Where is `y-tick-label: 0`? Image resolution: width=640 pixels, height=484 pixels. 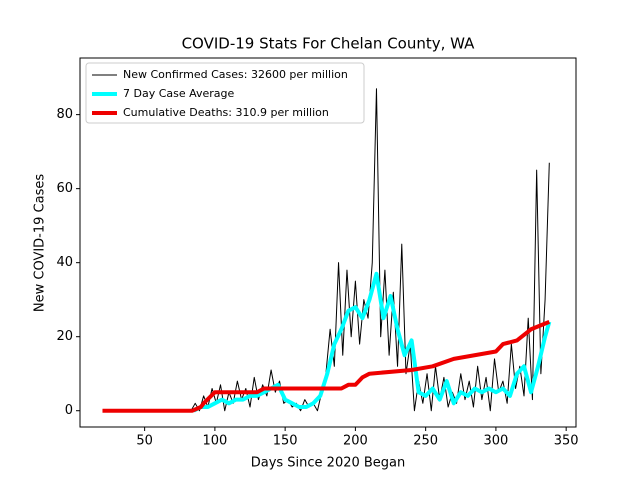 y-tick-label: 0 is located at coordinates (69, 410).